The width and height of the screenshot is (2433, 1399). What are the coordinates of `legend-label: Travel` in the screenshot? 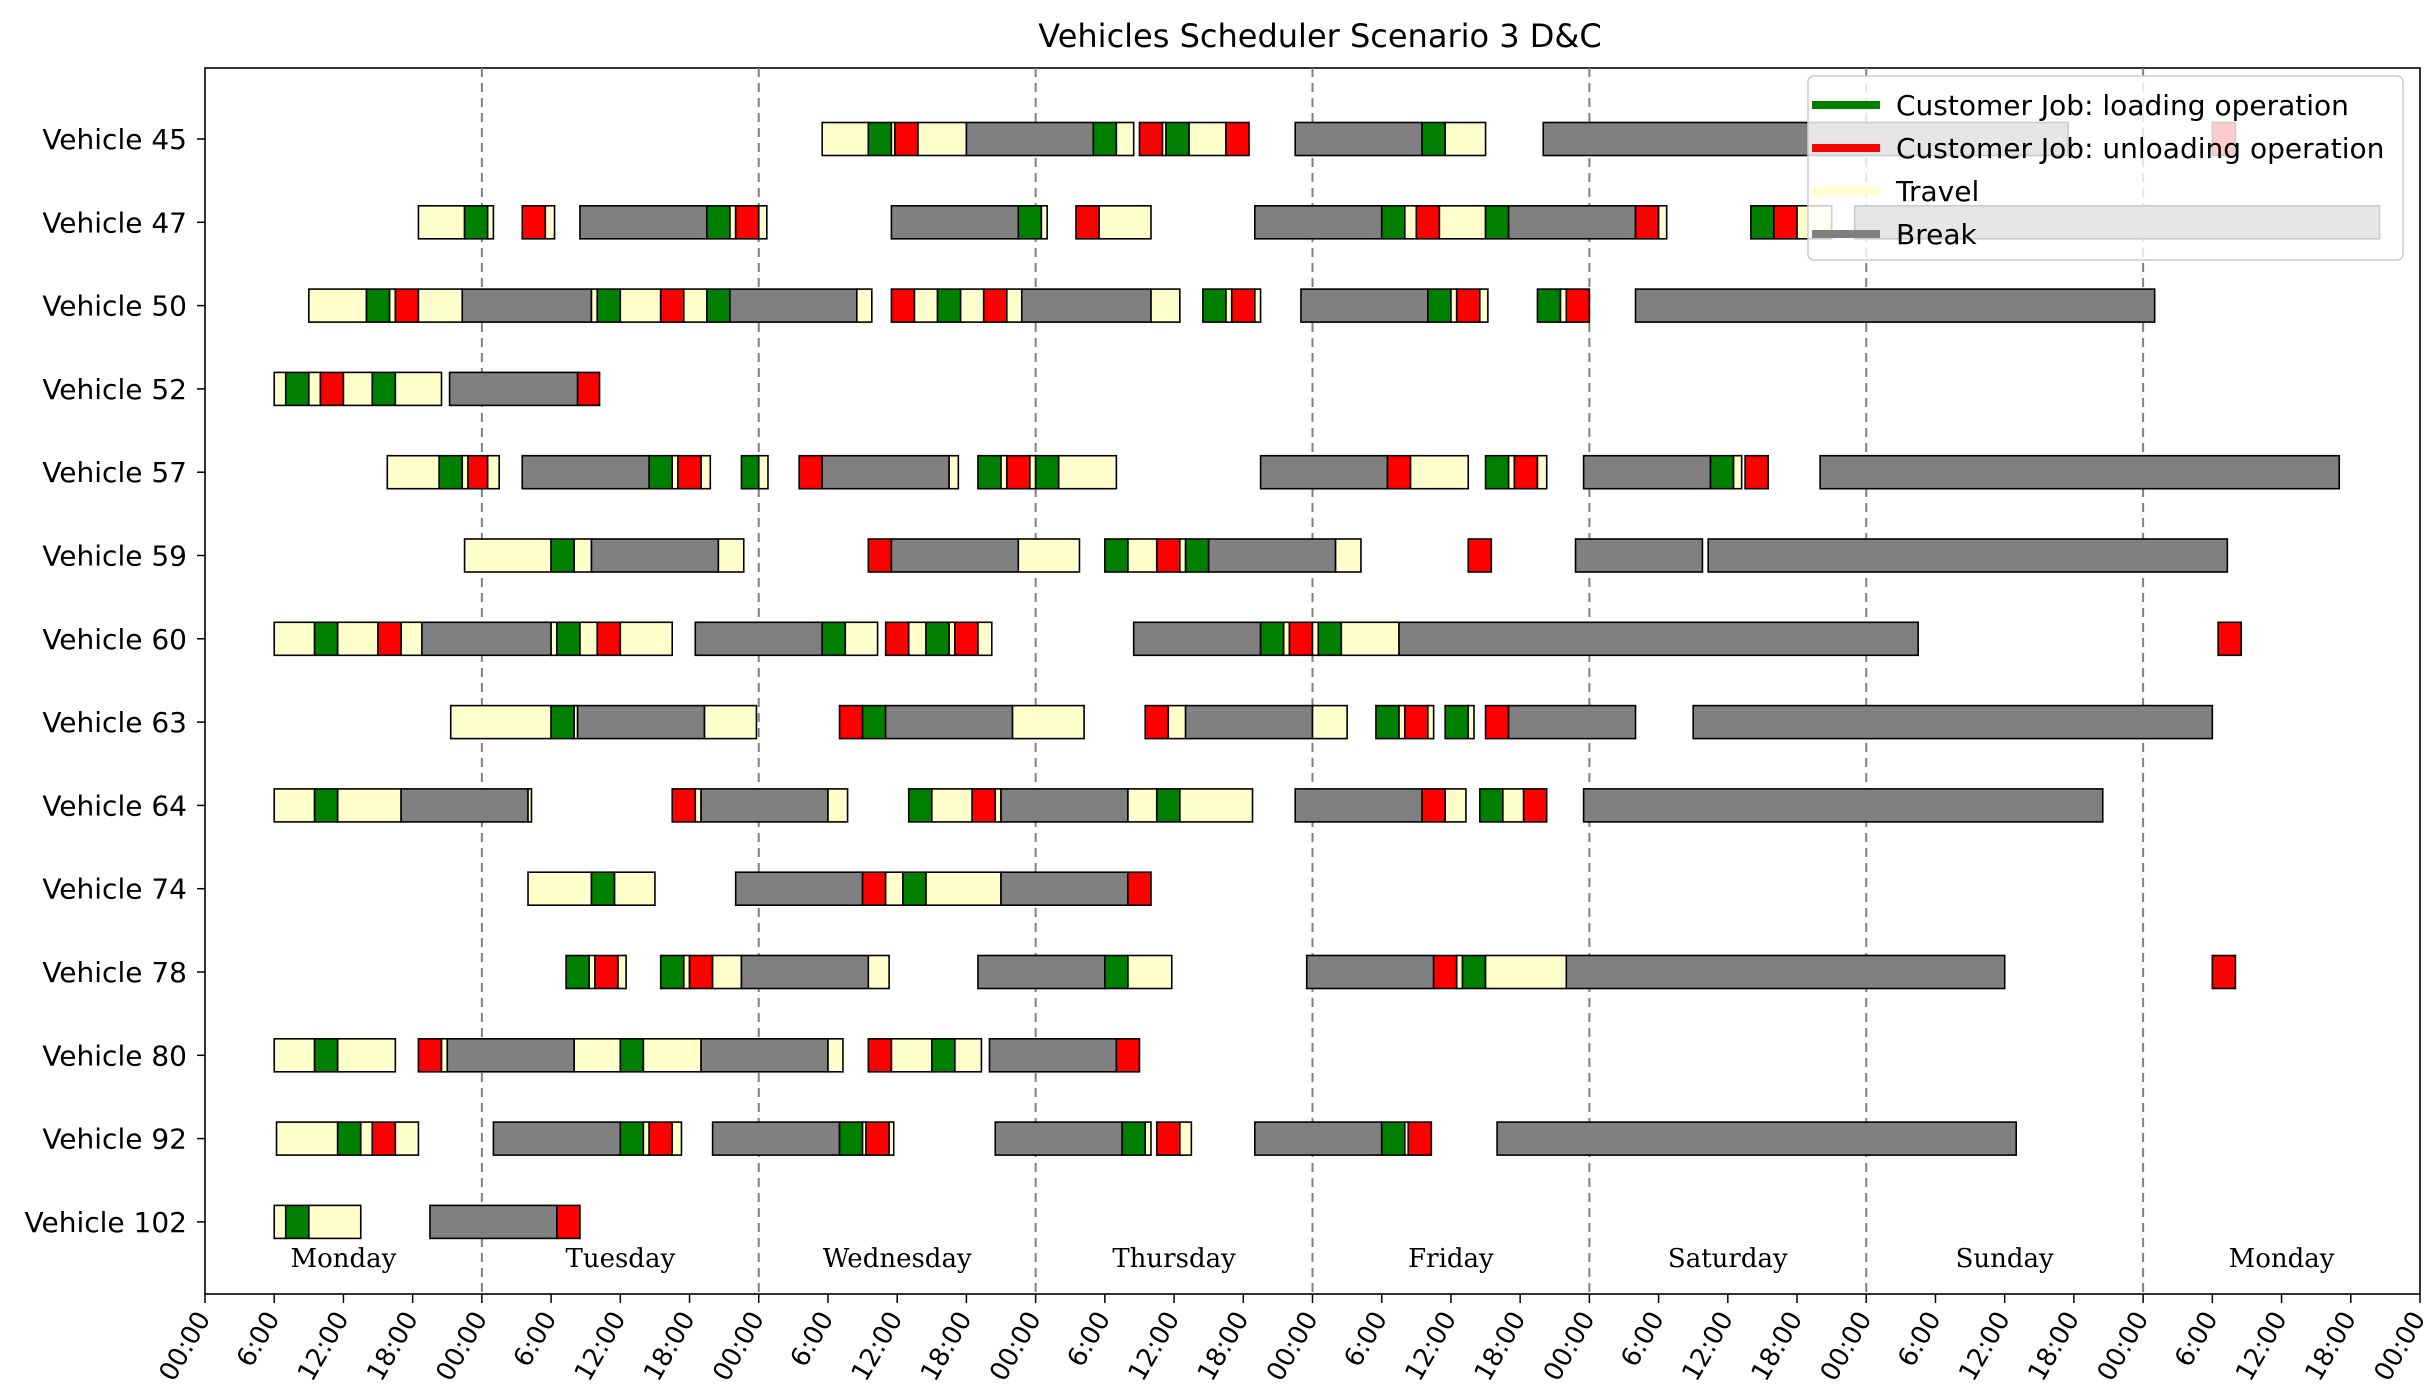 It's located at (1937, 191).